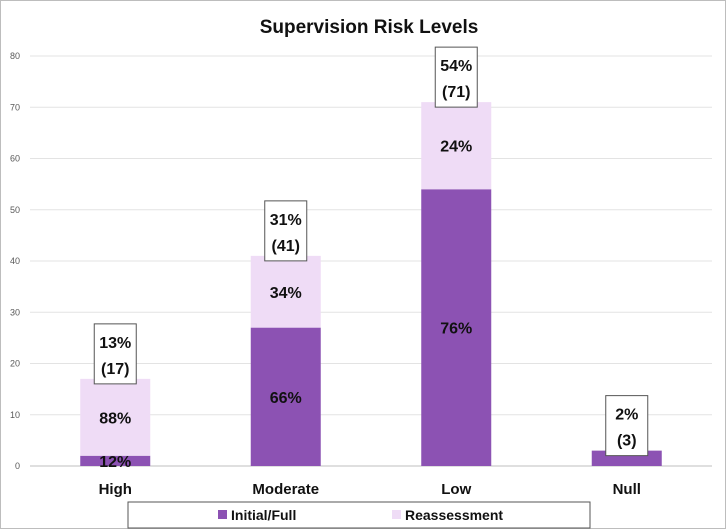 The width and height of the screenshot is (728, 531). Describe the element at coordinates (285, 489) in the screenshot. I see `x-tick-label: Moderate` at that location.